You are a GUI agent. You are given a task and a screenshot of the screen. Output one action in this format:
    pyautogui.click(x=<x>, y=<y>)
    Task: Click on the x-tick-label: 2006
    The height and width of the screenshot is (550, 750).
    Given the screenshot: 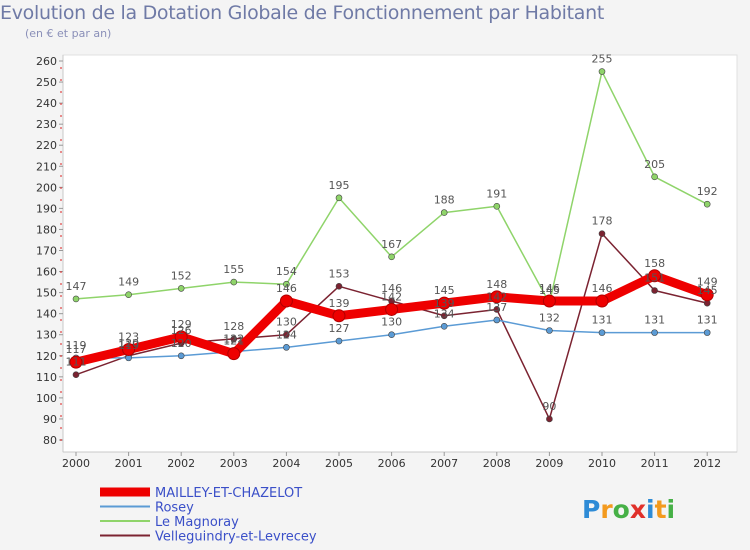 What is the action you would take?
    pyautogui.click(x=392, y=463)
    